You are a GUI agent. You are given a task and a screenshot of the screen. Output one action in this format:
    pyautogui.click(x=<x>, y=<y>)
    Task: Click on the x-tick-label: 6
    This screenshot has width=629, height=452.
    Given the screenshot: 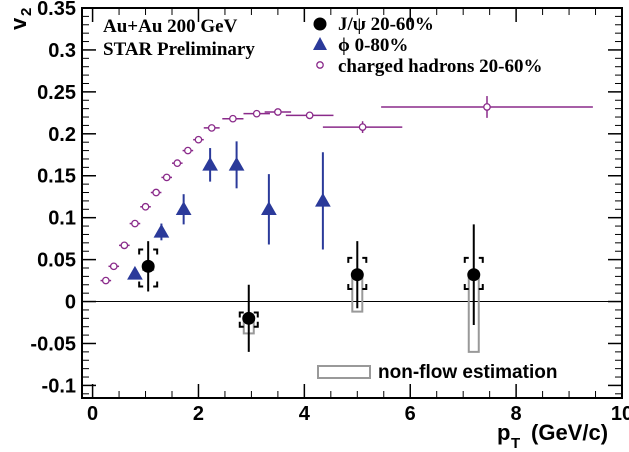 What is the action you would take?
    pyautogui.click(x=410, y=414)
    